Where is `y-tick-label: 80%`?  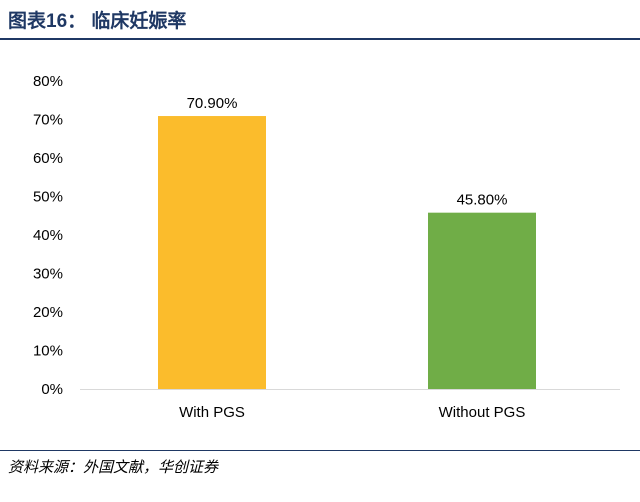 y-tick-label: 80% is located at coordinates (48, 81).